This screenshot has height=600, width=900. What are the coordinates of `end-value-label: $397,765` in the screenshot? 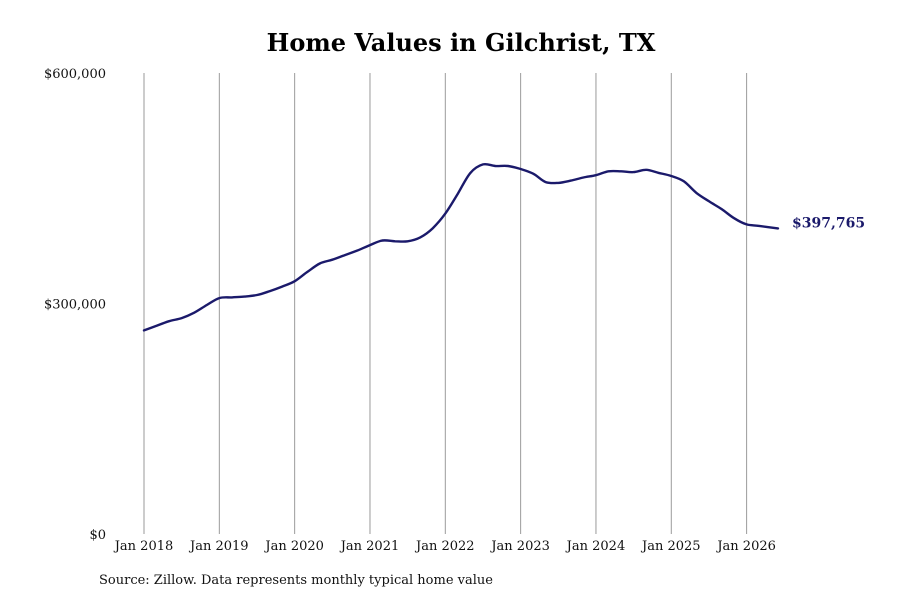 It's located at (828, 223).